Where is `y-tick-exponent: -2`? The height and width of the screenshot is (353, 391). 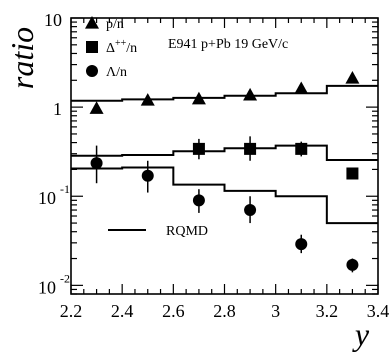
y-tick-exponent: -2 is located at coordinates (65, 278).